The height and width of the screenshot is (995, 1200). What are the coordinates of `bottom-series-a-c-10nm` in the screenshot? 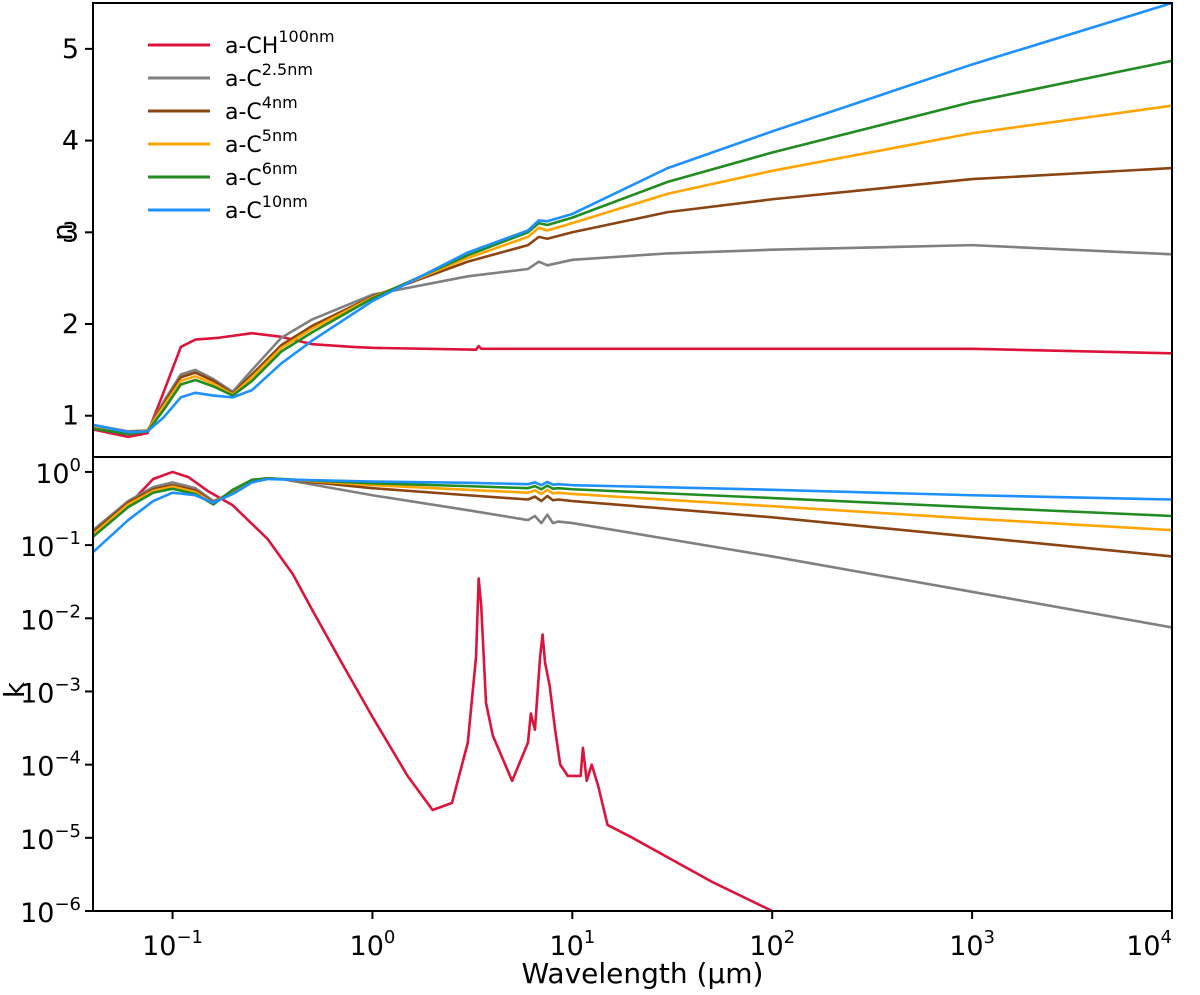 It's located at (632, 515).